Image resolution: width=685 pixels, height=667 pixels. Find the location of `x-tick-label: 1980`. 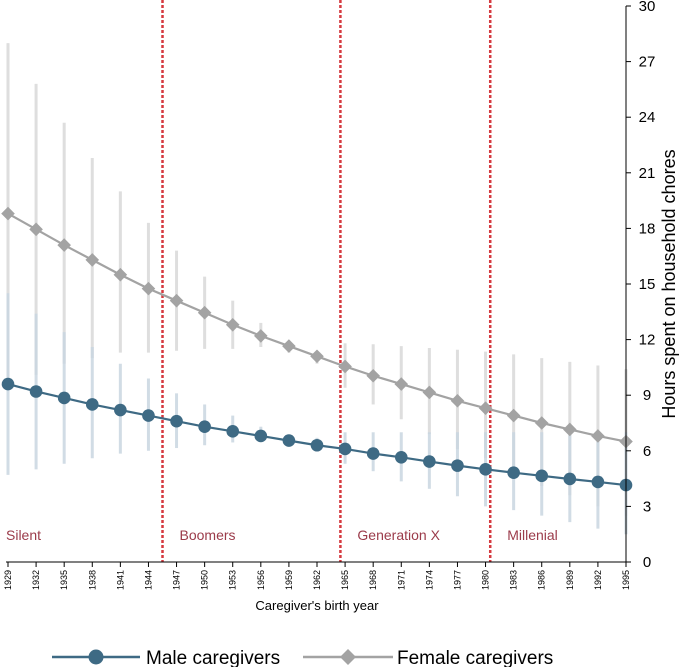

x-tick-label: 1980 is located at coordinates (486, 580).